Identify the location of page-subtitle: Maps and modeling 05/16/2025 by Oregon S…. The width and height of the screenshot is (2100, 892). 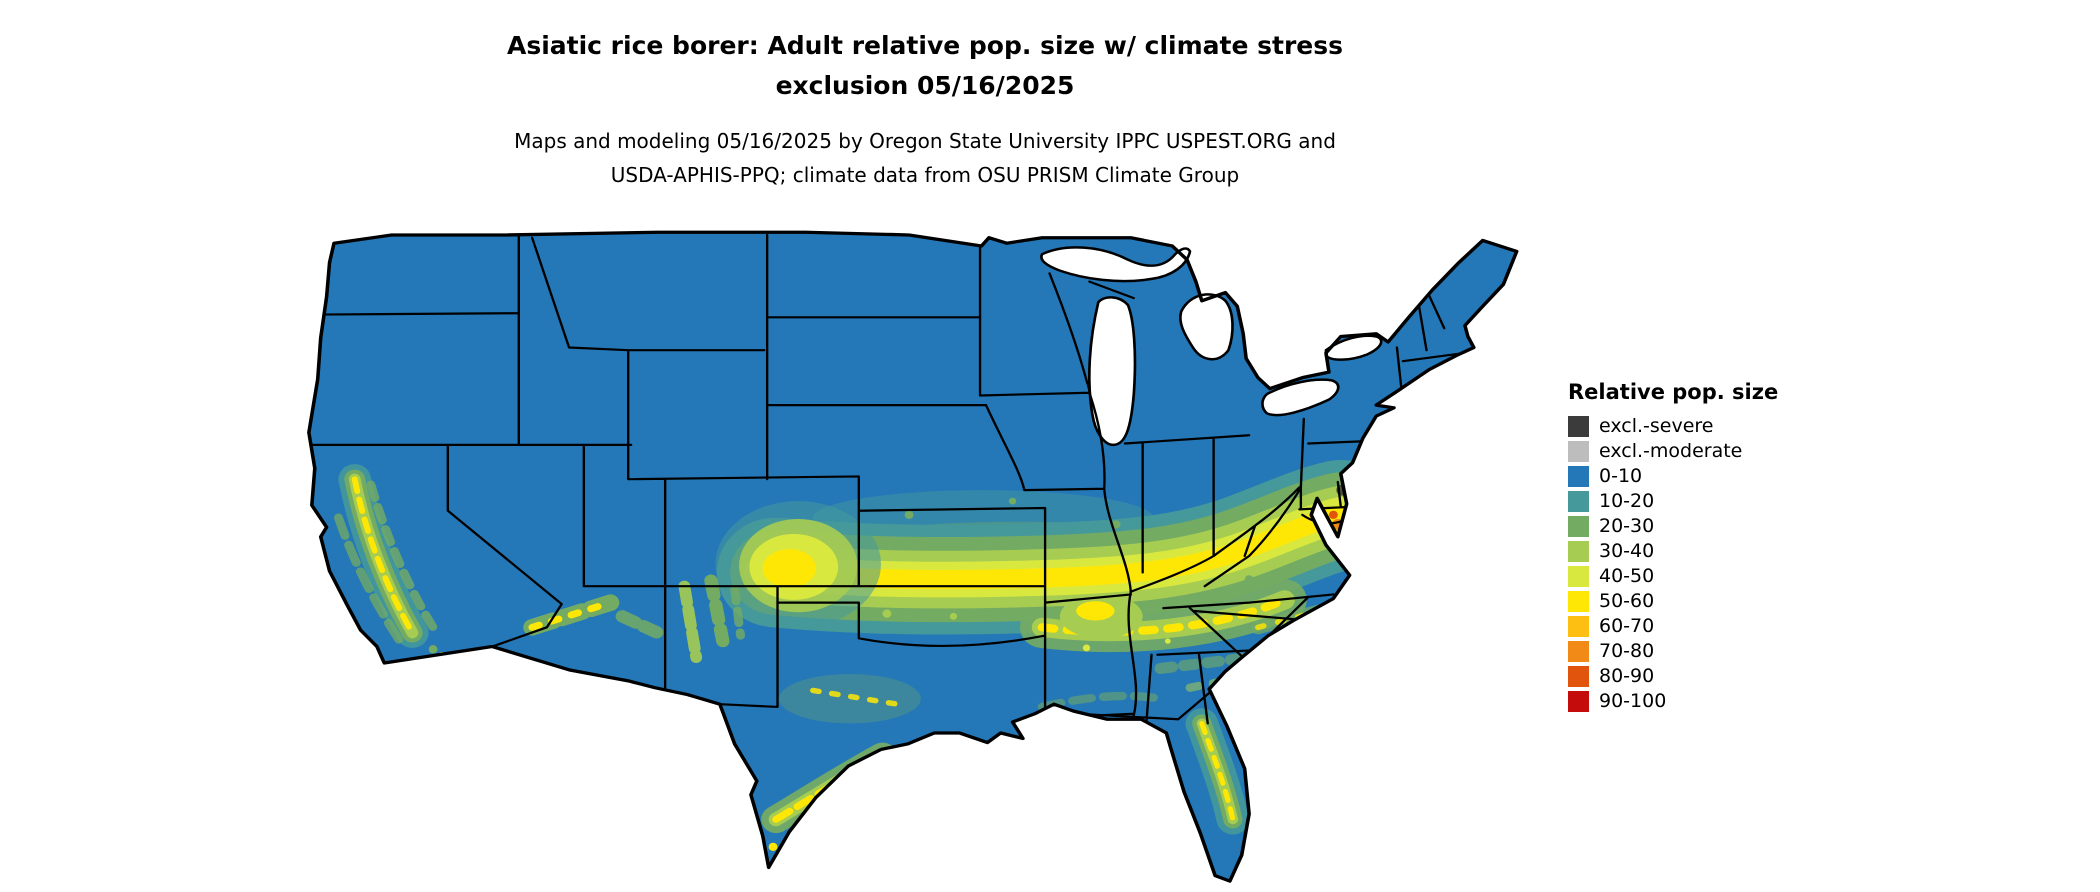
(925, 158).